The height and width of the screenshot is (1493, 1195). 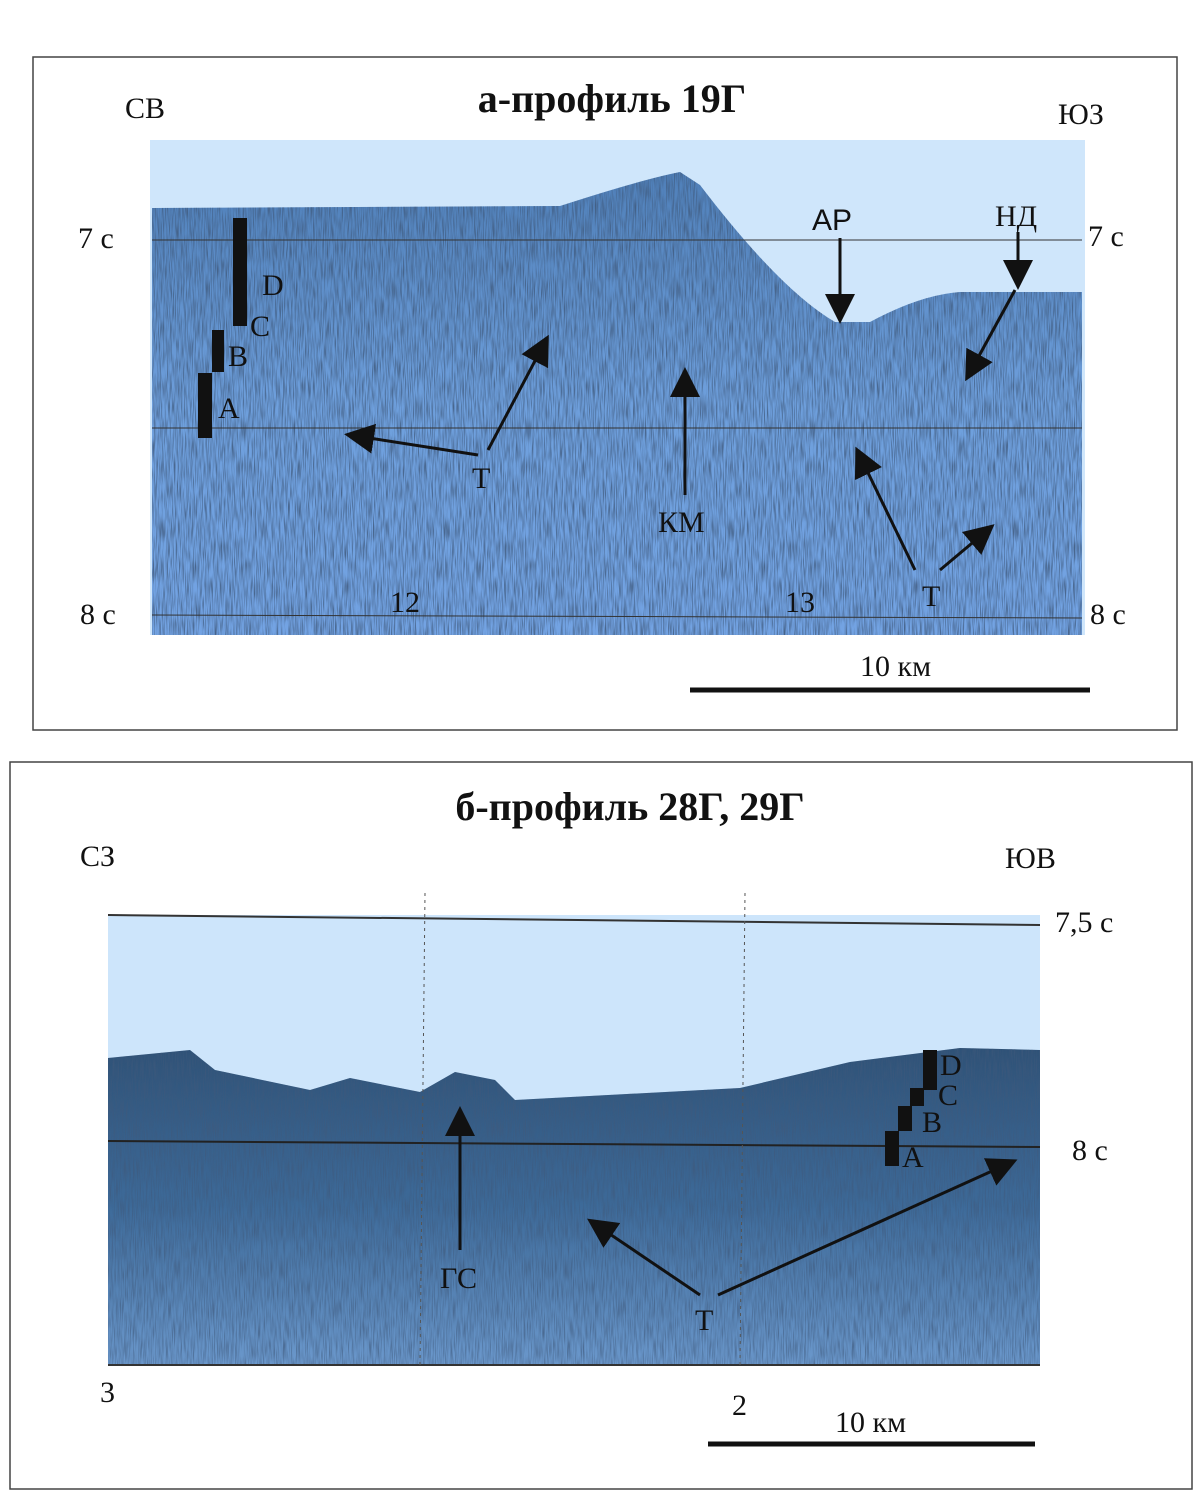 What do you see at coordinates (832, 220) in the screenshot?
I see `annotation: АР` at bounding box center [832, 220].